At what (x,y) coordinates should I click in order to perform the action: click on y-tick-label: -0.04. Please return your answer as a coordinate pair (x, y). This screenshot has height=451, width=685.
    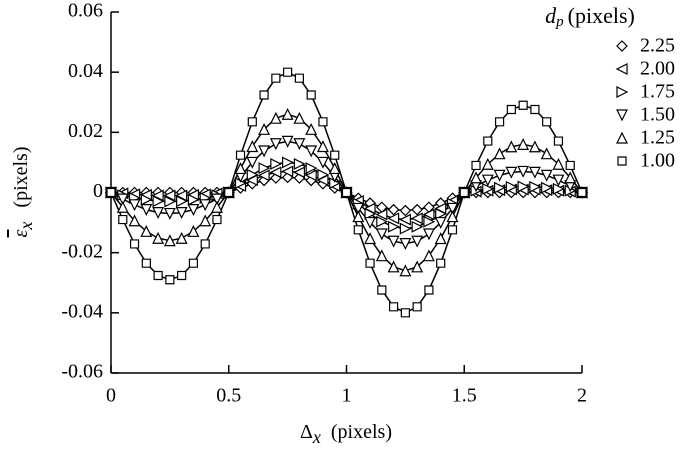
    Looking at the image, I should click on (82, 311).